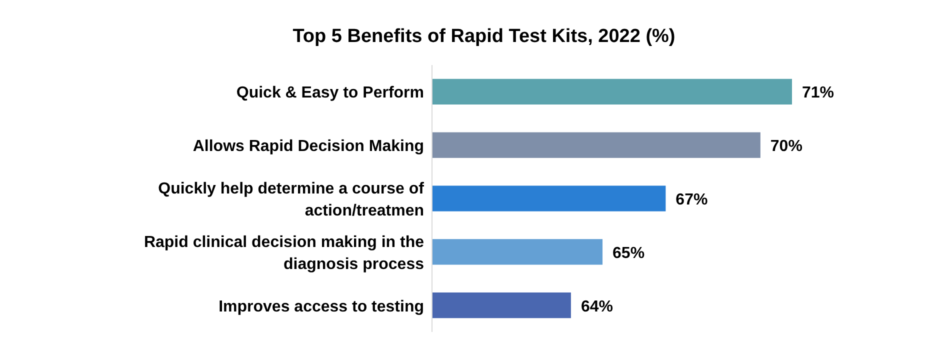 The image size is (950, 344). What do you see at coordinates (786, 147) in the screenshot?
I see `data-label: 70%` at bounding box center [786, 147].